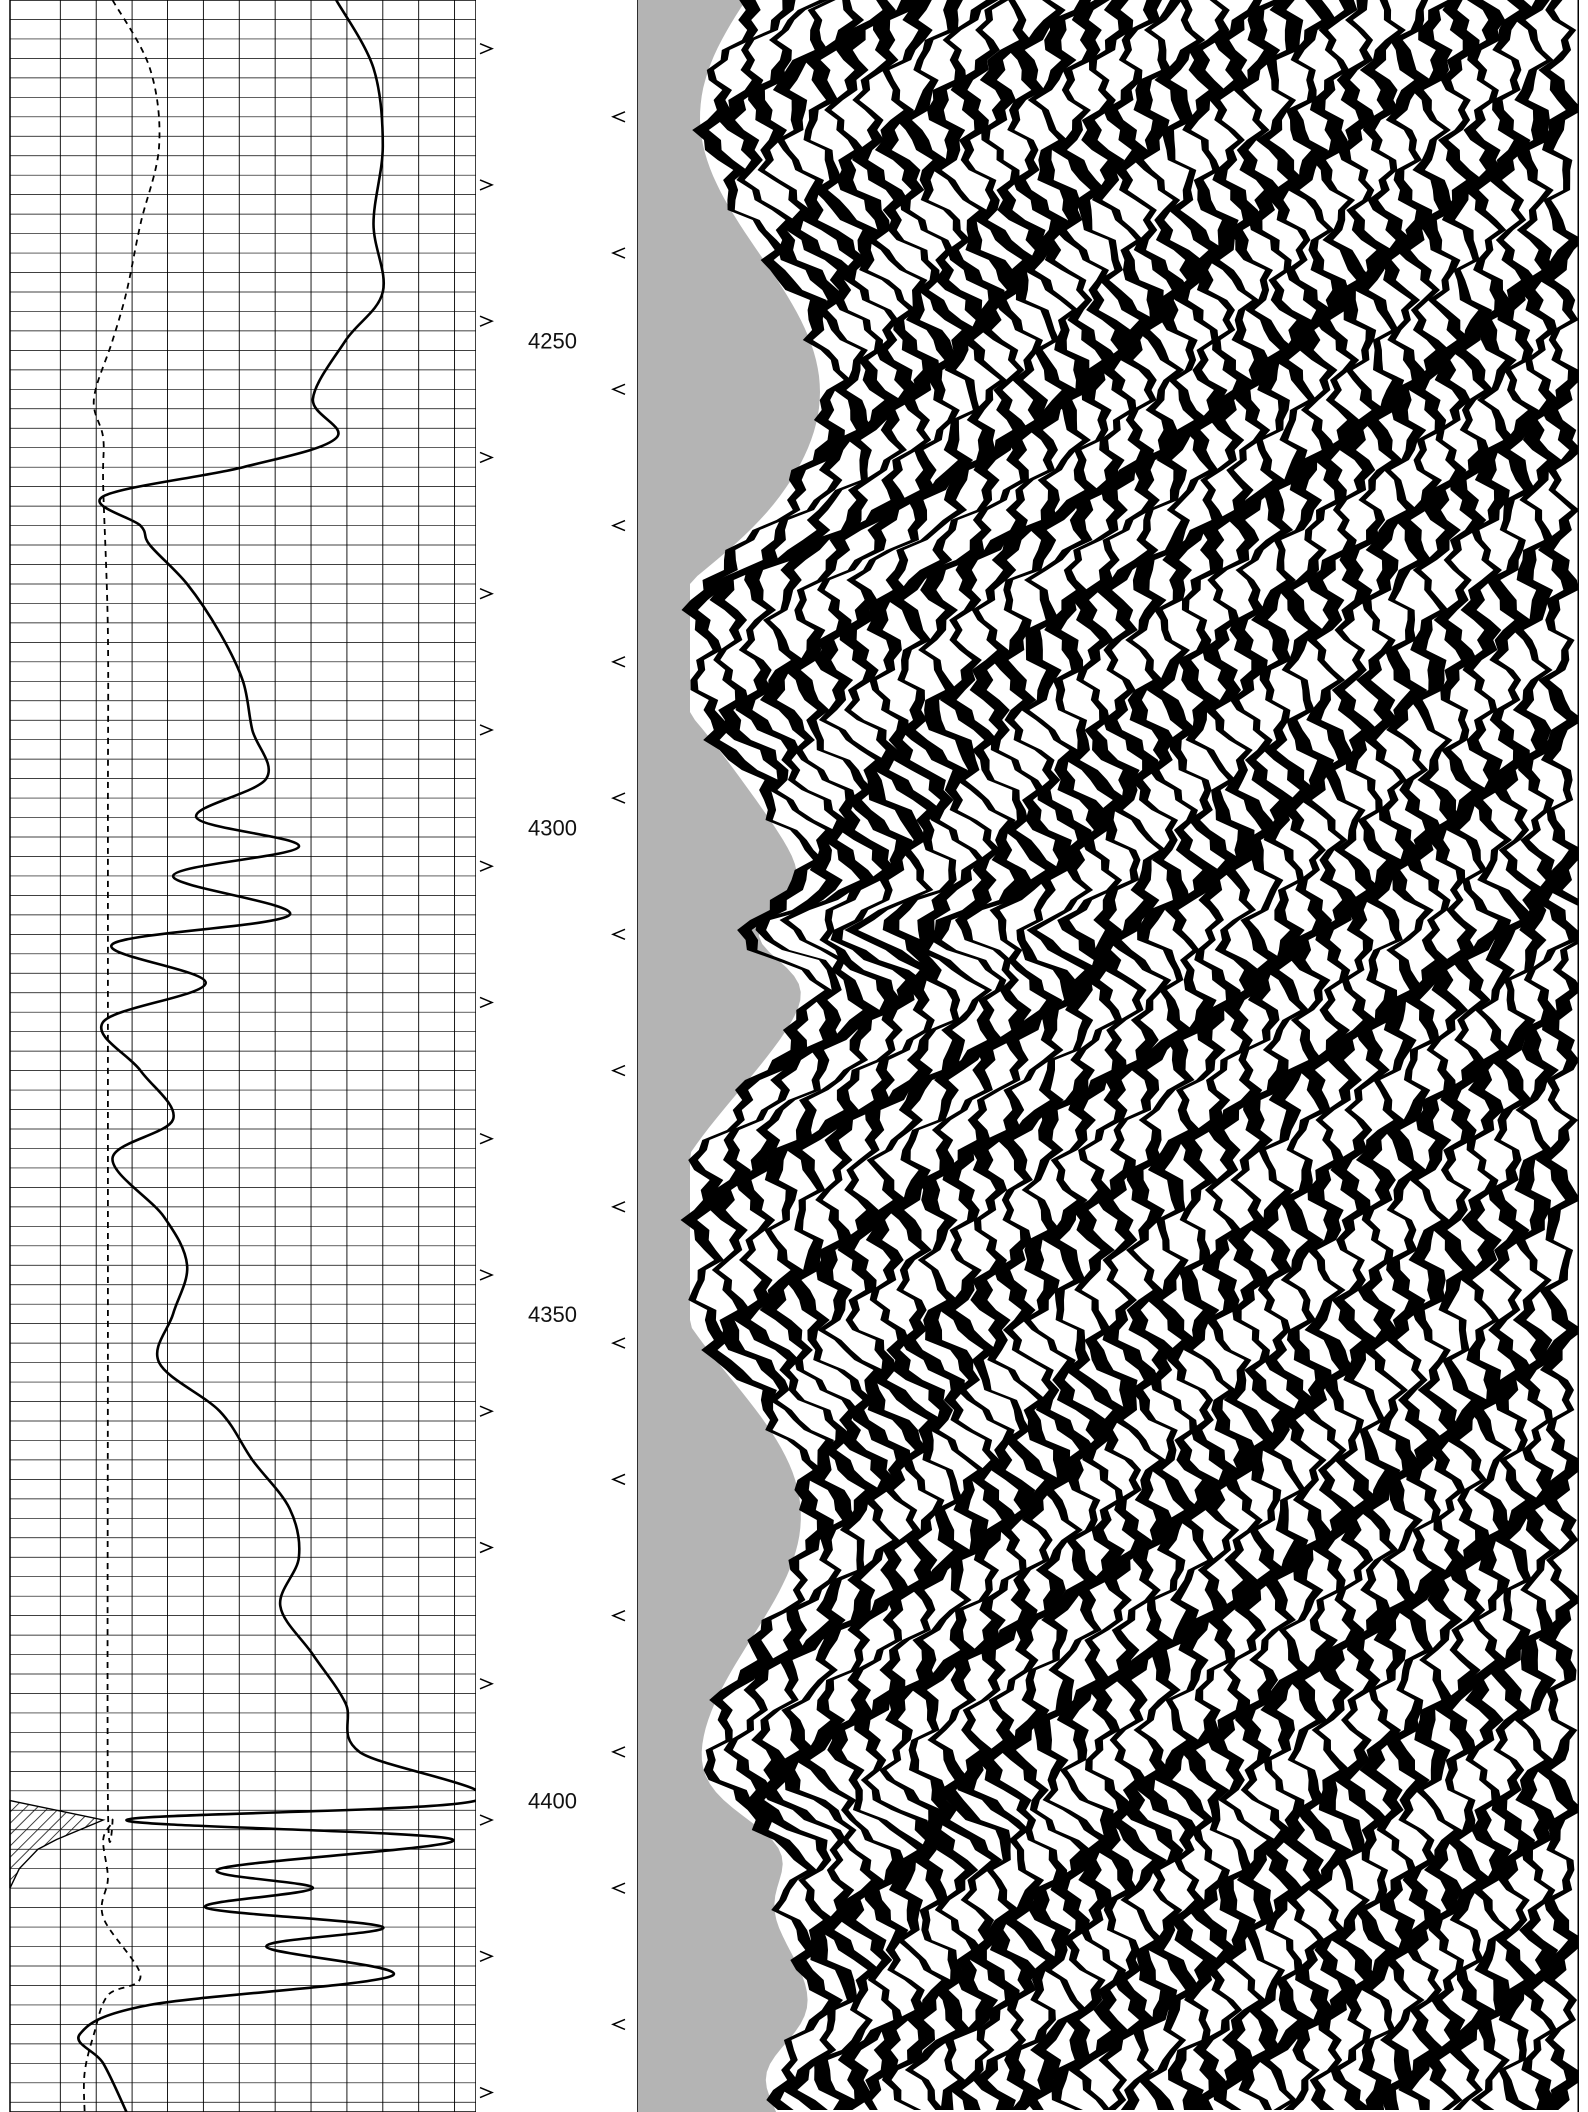 This screenshot has height=2112, width=1588. I want to click on depth-tick-label: 4250, so click(552, 341).